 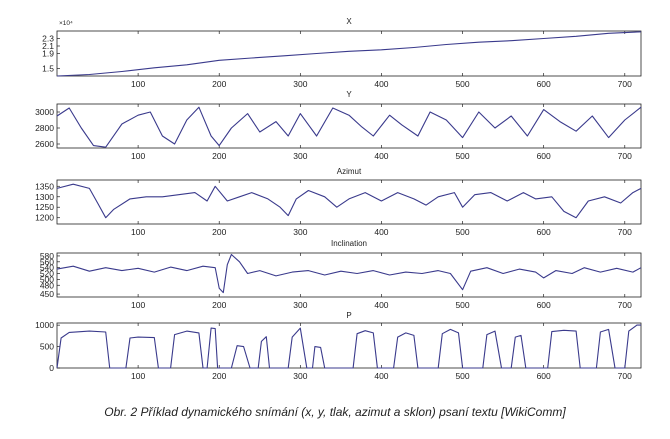 What do you see at coordinates (47, 256) in the screenshot?
I see `y-tick-label: 580` at bounding box center [47, 256].